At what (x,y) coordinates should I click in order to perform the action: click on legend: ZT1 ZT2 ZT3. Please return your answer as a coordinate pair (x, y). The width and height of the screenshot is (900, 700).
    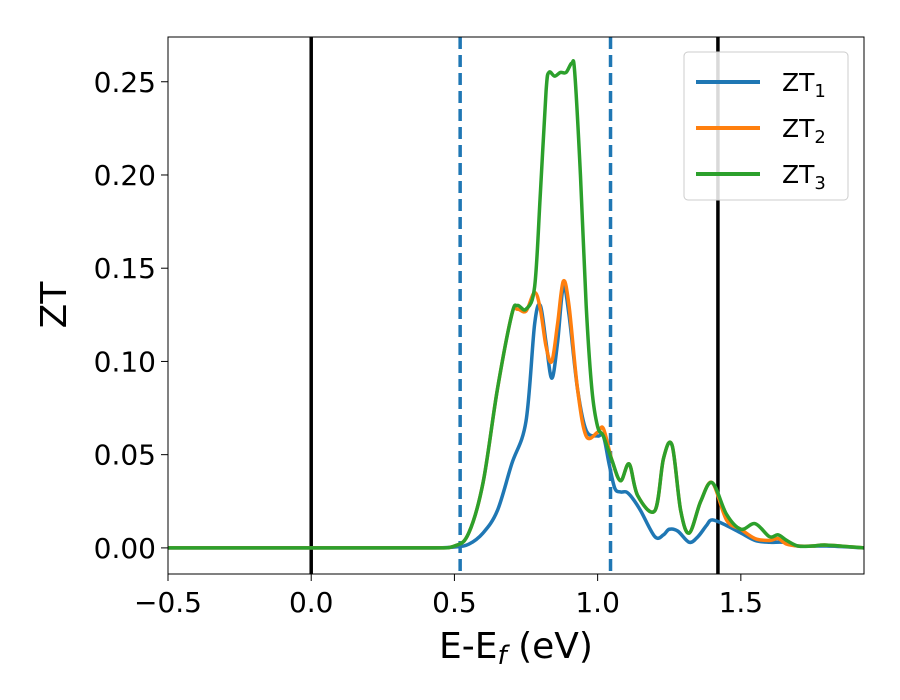
    Looking at the image, I should click on (766, 126).